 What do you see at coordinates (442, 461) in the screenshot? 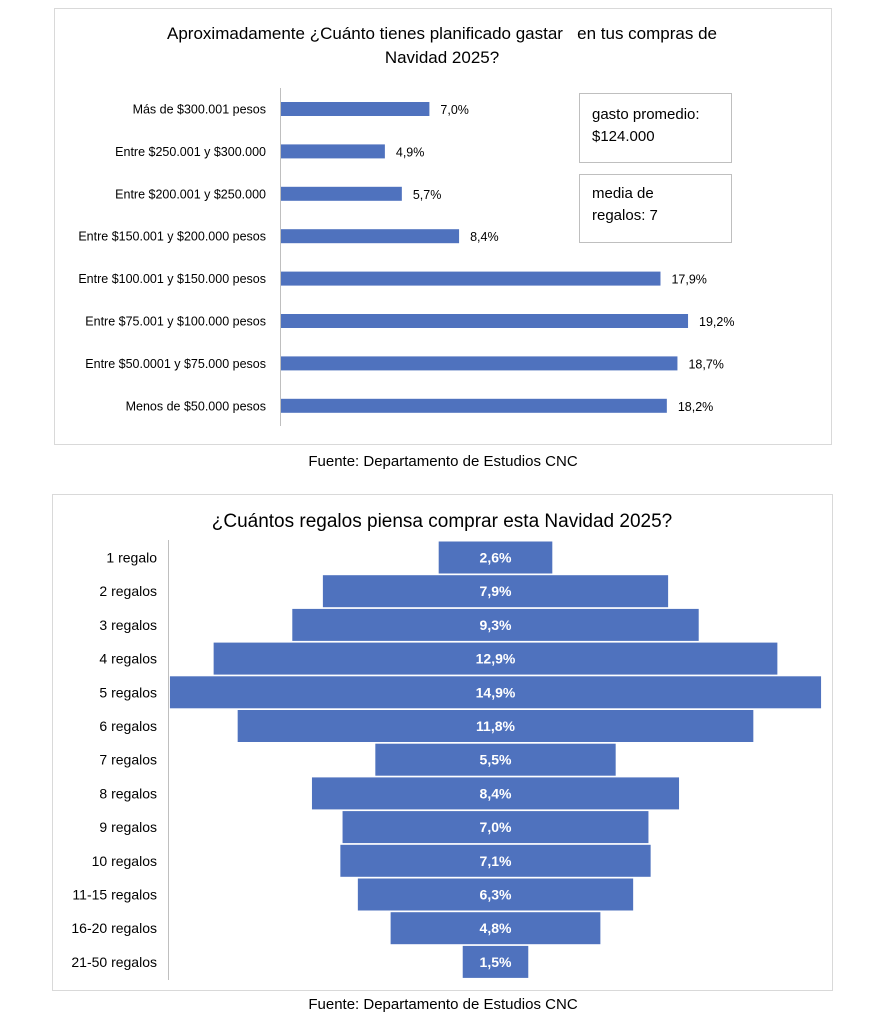
I see `chart1-source: Fuente: Departamento de Estudios CNC` at bounding box center [442, 461].